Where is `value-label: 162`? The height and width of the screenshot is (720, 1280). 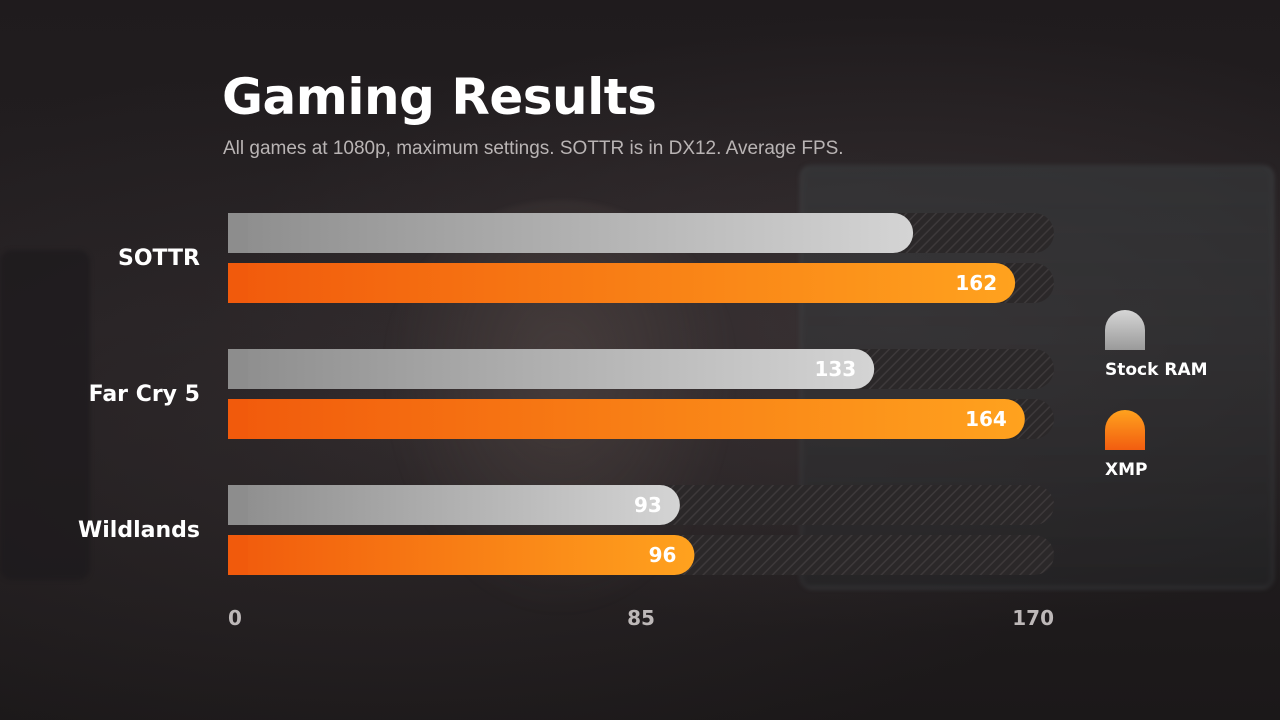
value-label: 162 is located at coordinates (976, 283).